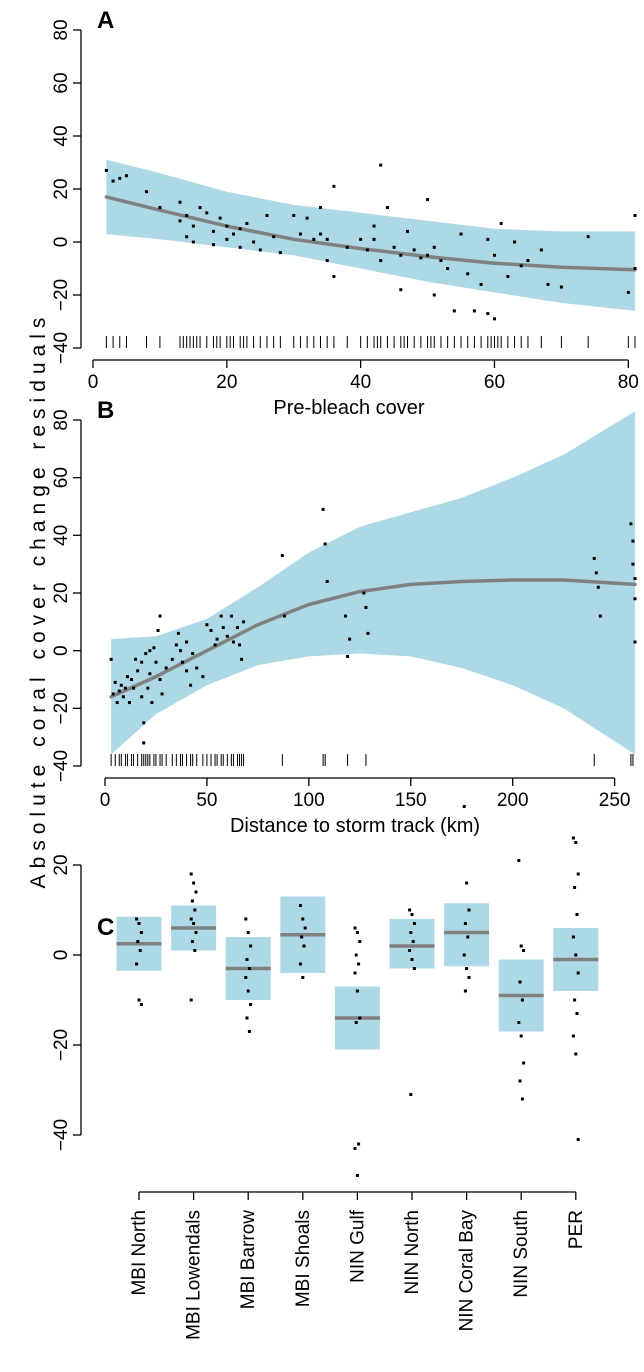 The height and width of the screenshot is (1372, 644). What do you see at coordinates (61, 535) in the screenshot?
I see `y-tick-label: 40` at bounding box center [61, 535].